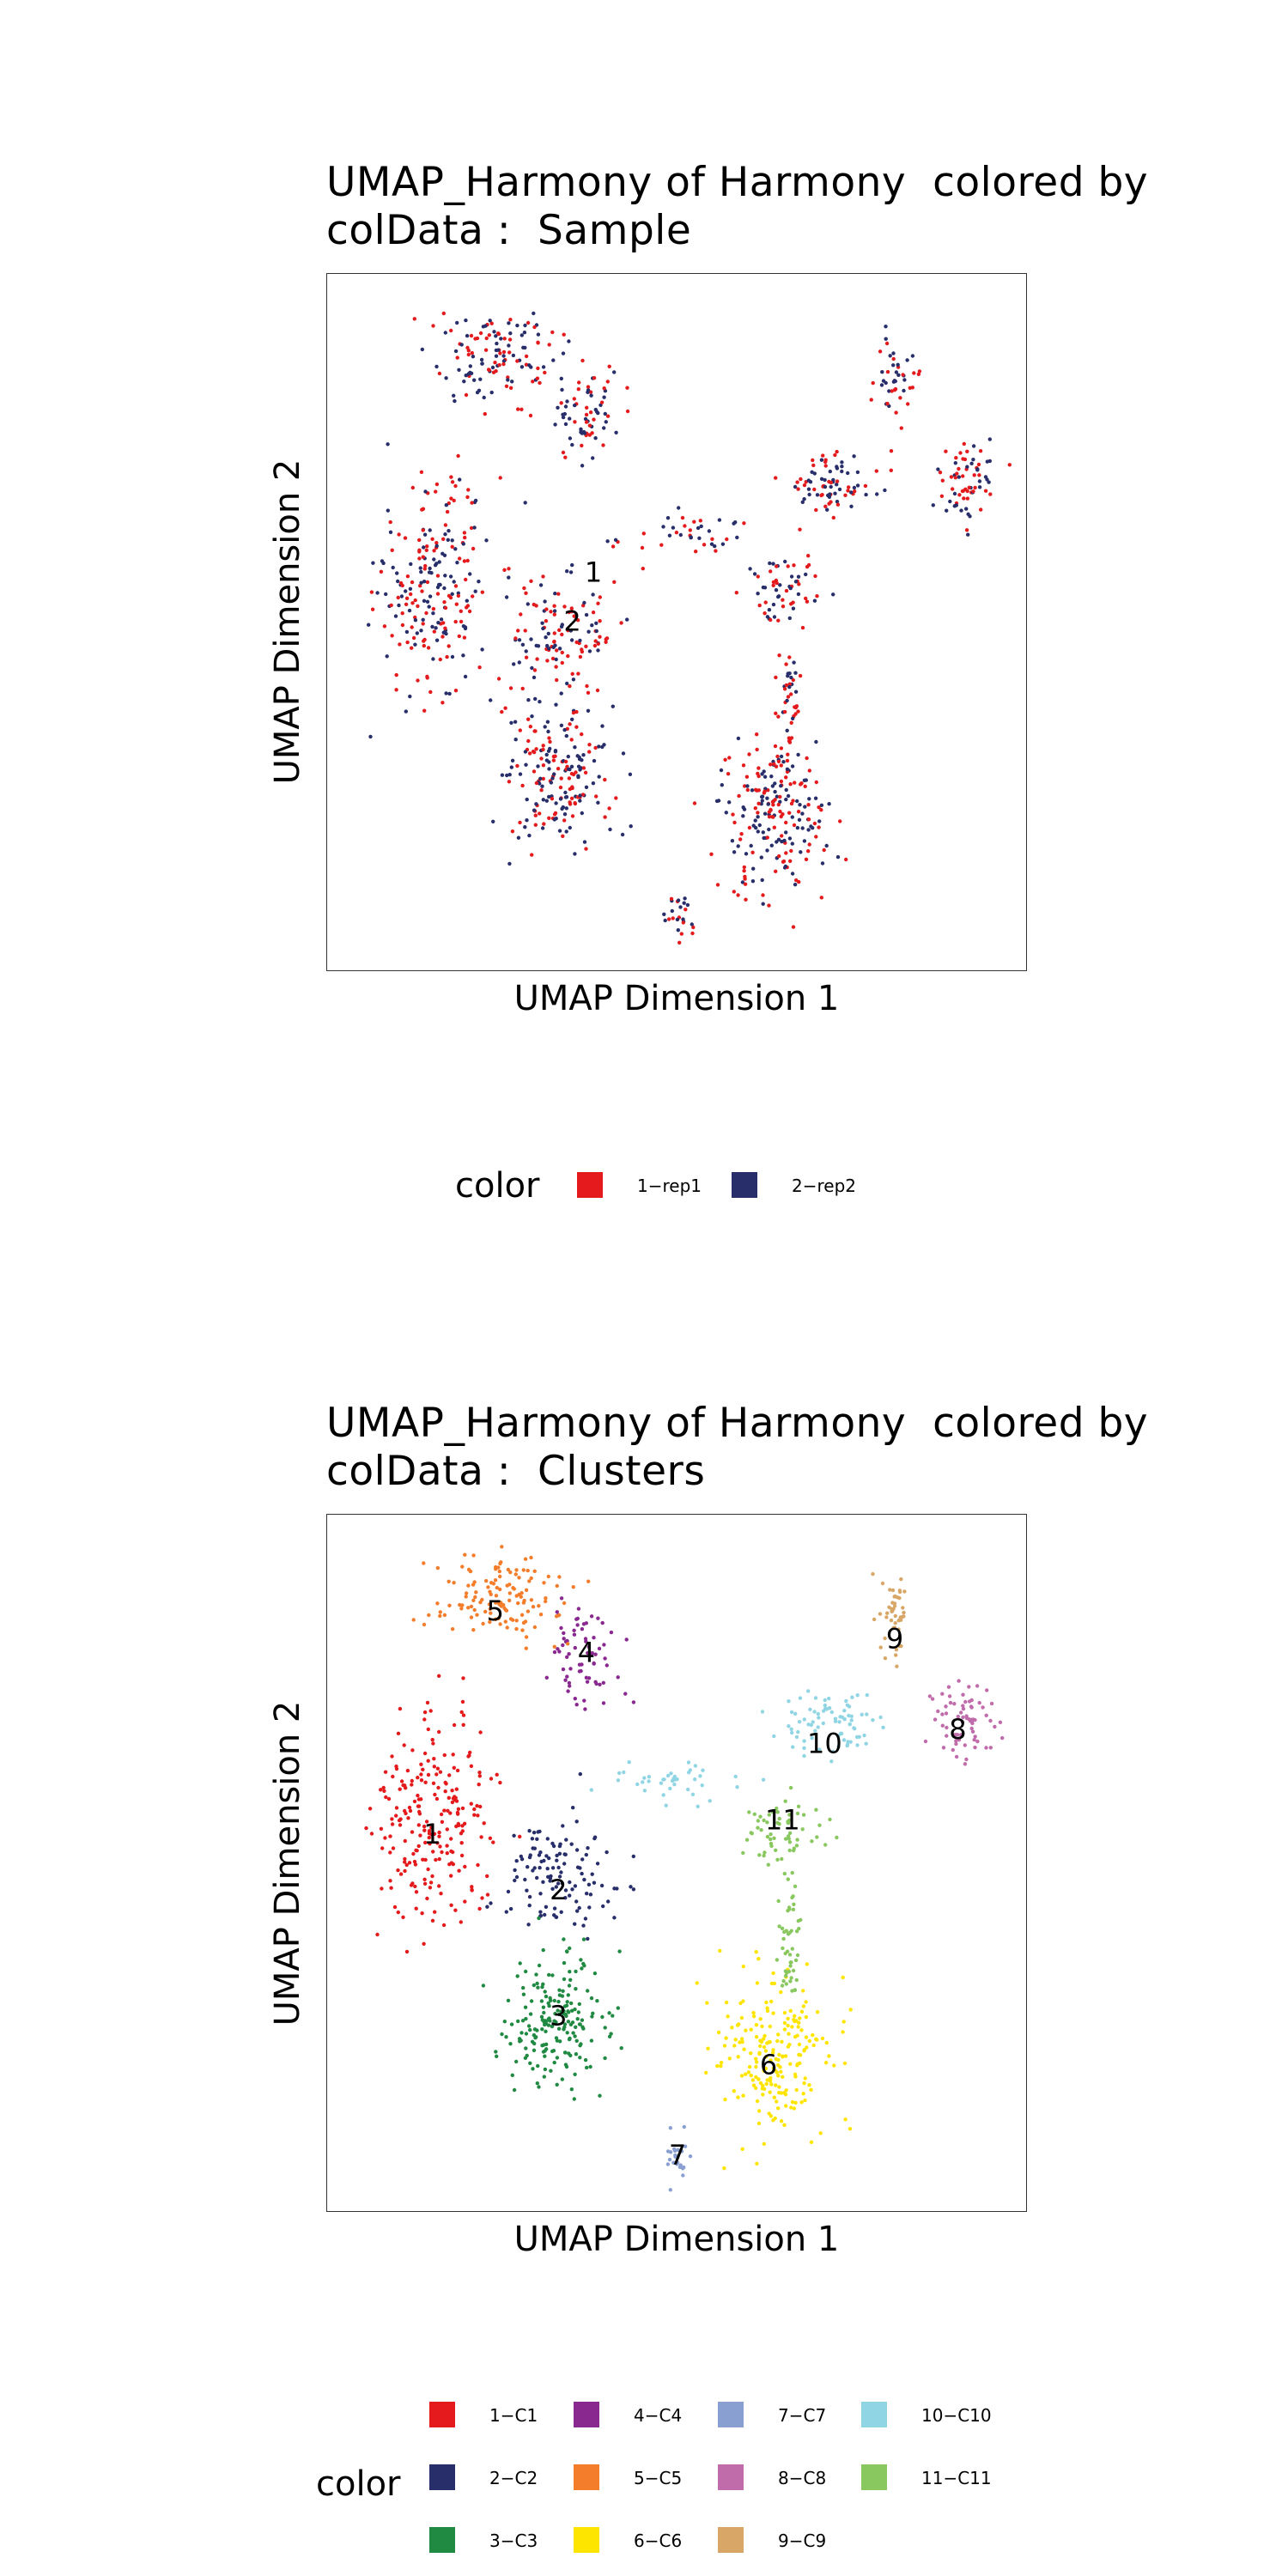 The height and width of the screenshot is (2576, 1288). Describe the element at coordinates (590, 1185) in the screenshot. I see `legend-swatch` at that location.